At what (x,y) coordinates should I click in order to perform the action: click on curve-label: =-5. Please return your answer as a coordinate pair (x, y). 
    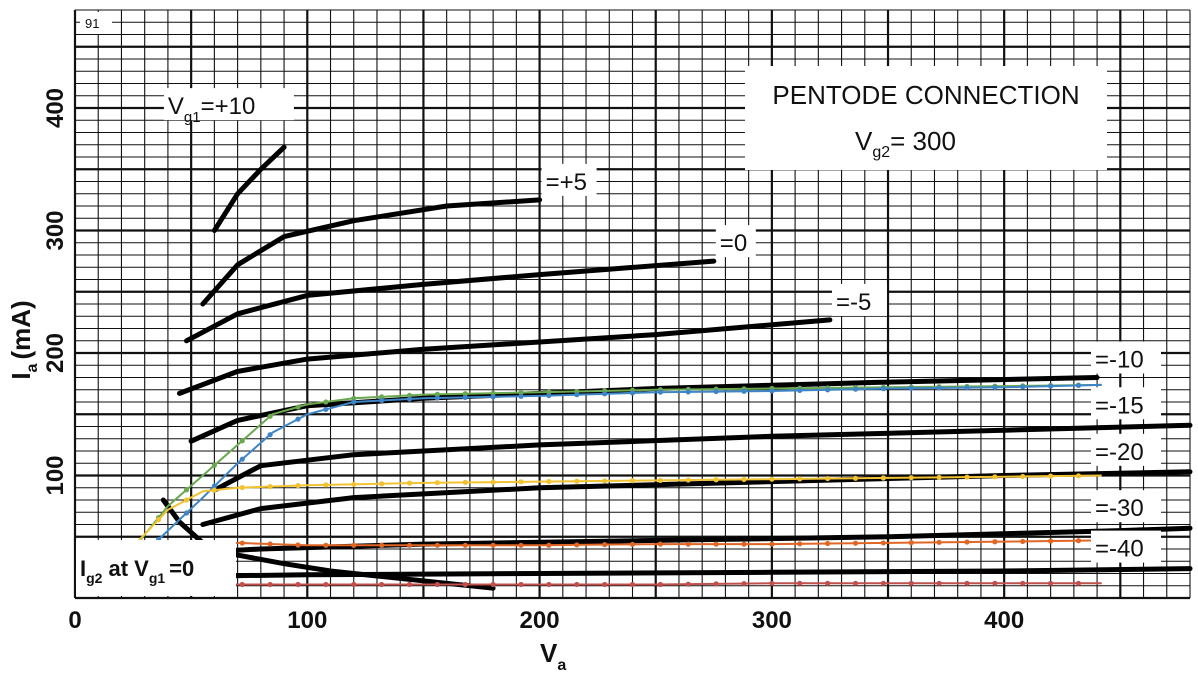
    Looking at the image, I should click on (853, 302).